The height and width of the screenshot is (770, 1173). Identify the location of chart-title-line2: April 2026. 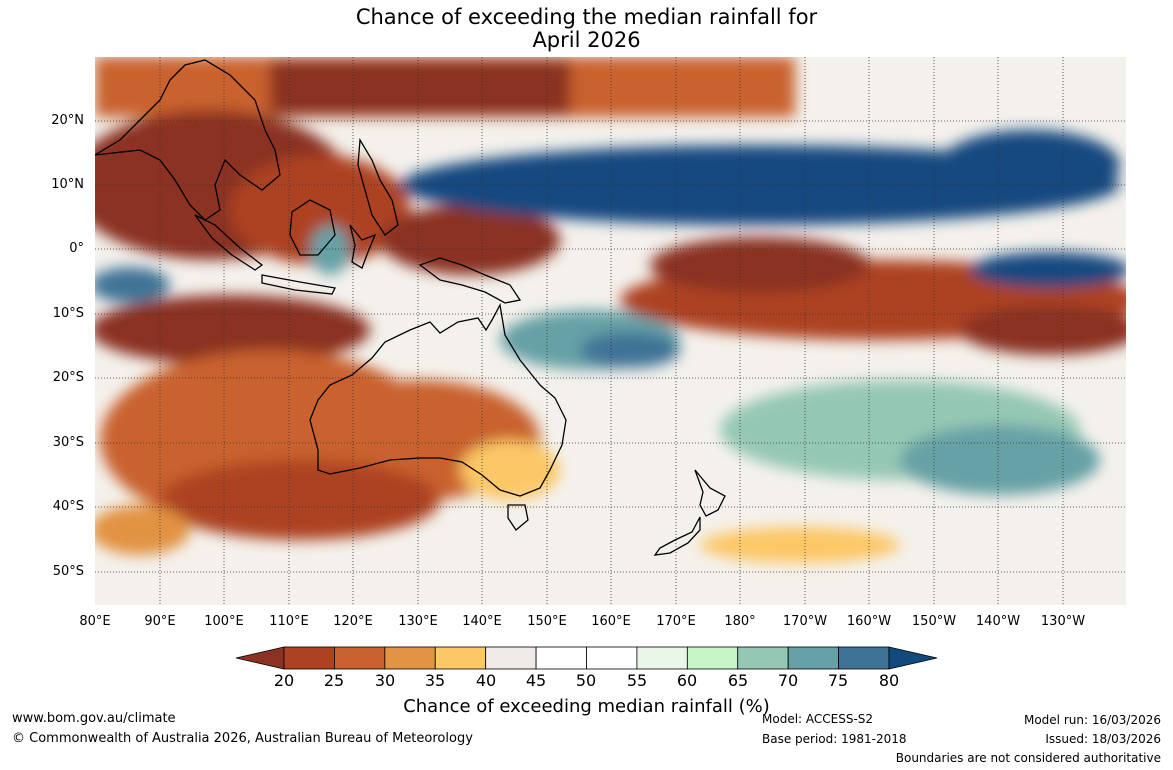
(586, 40).